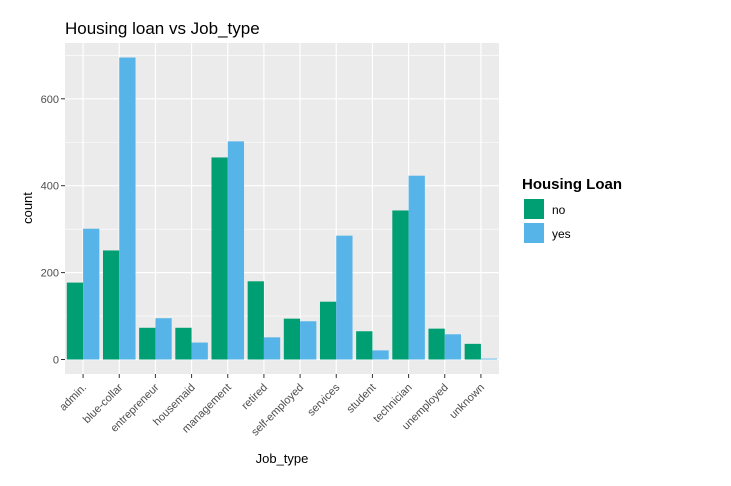 The image size is (731, 486). I want to click on x-tick-label: retired, so click(254, 397).